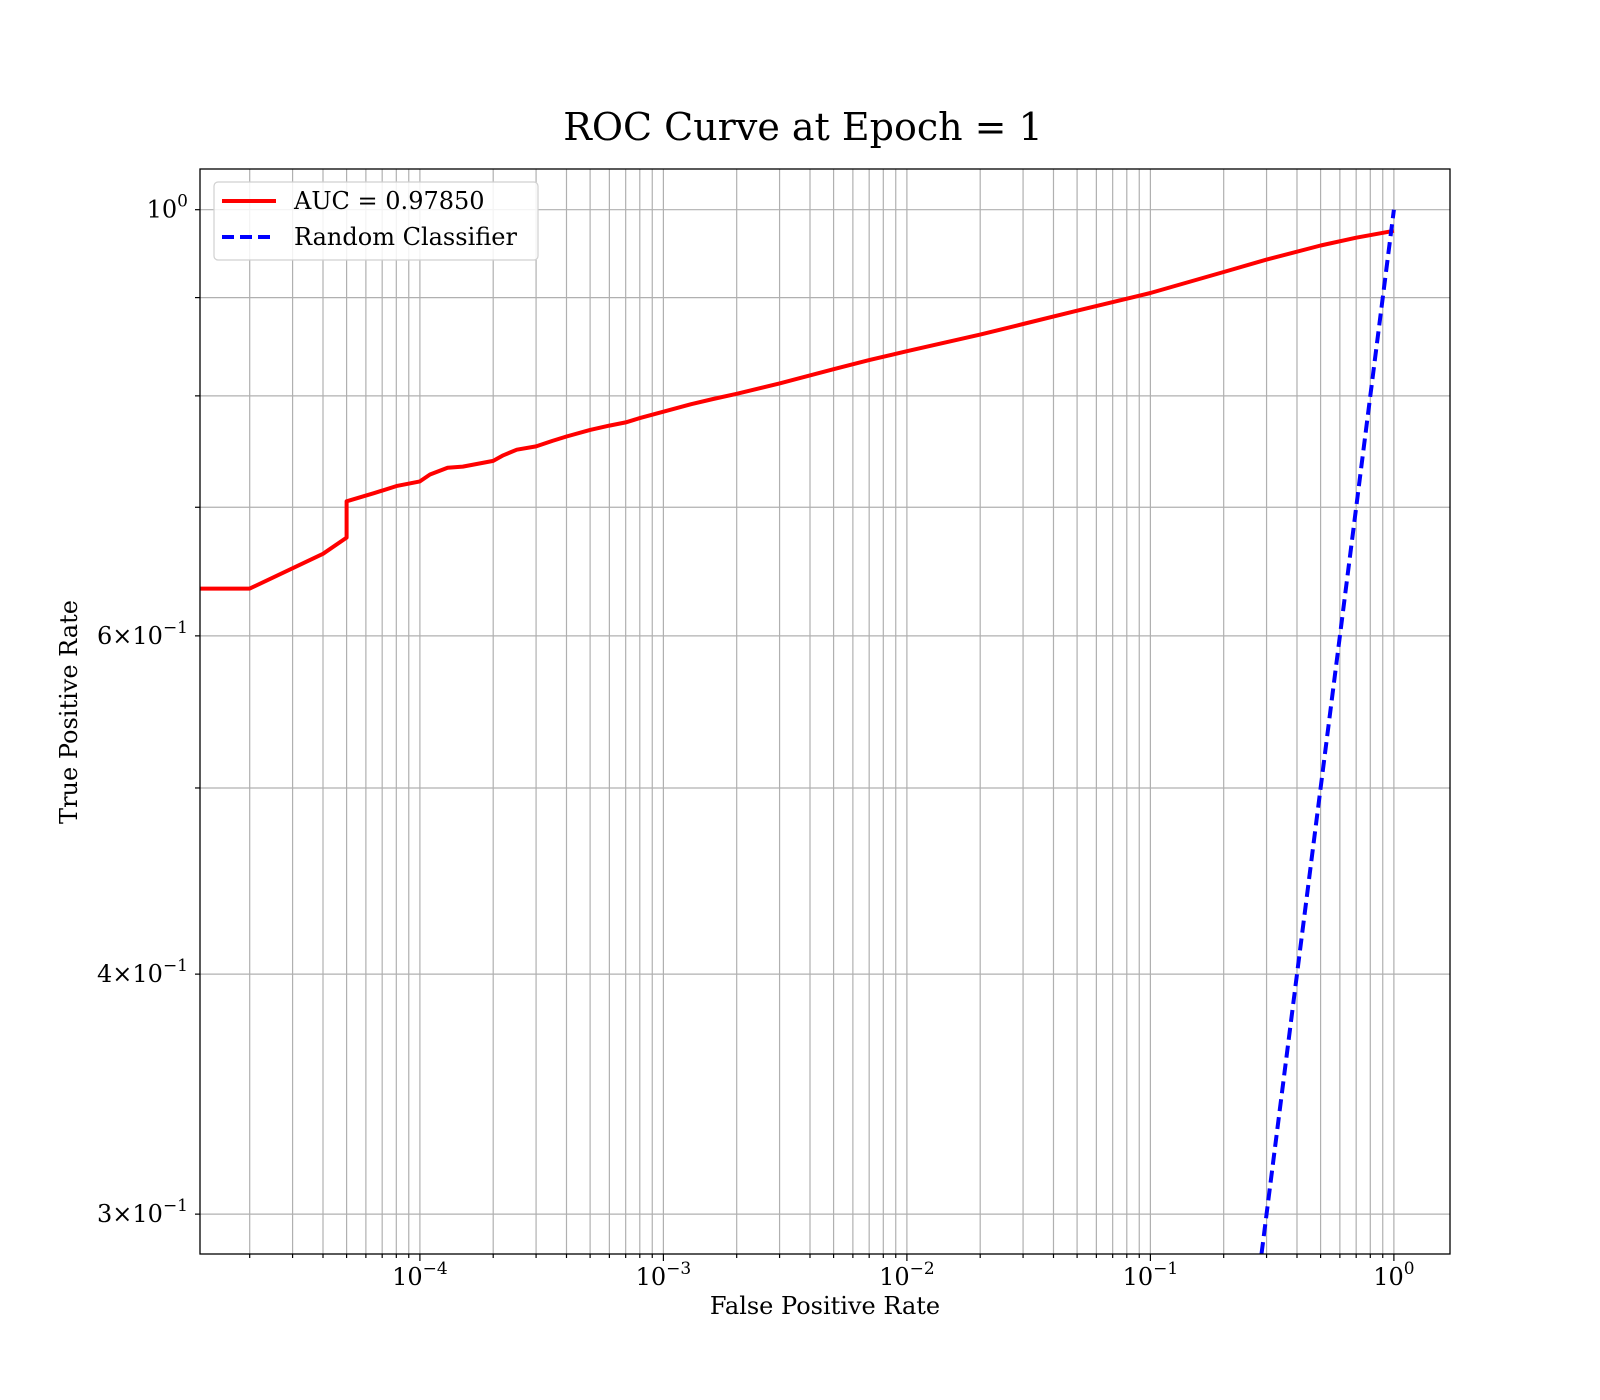  Describe the element at coordinates (405, 237) in the screenshot. I see `legend-label-random: Random Classifier` at that location.